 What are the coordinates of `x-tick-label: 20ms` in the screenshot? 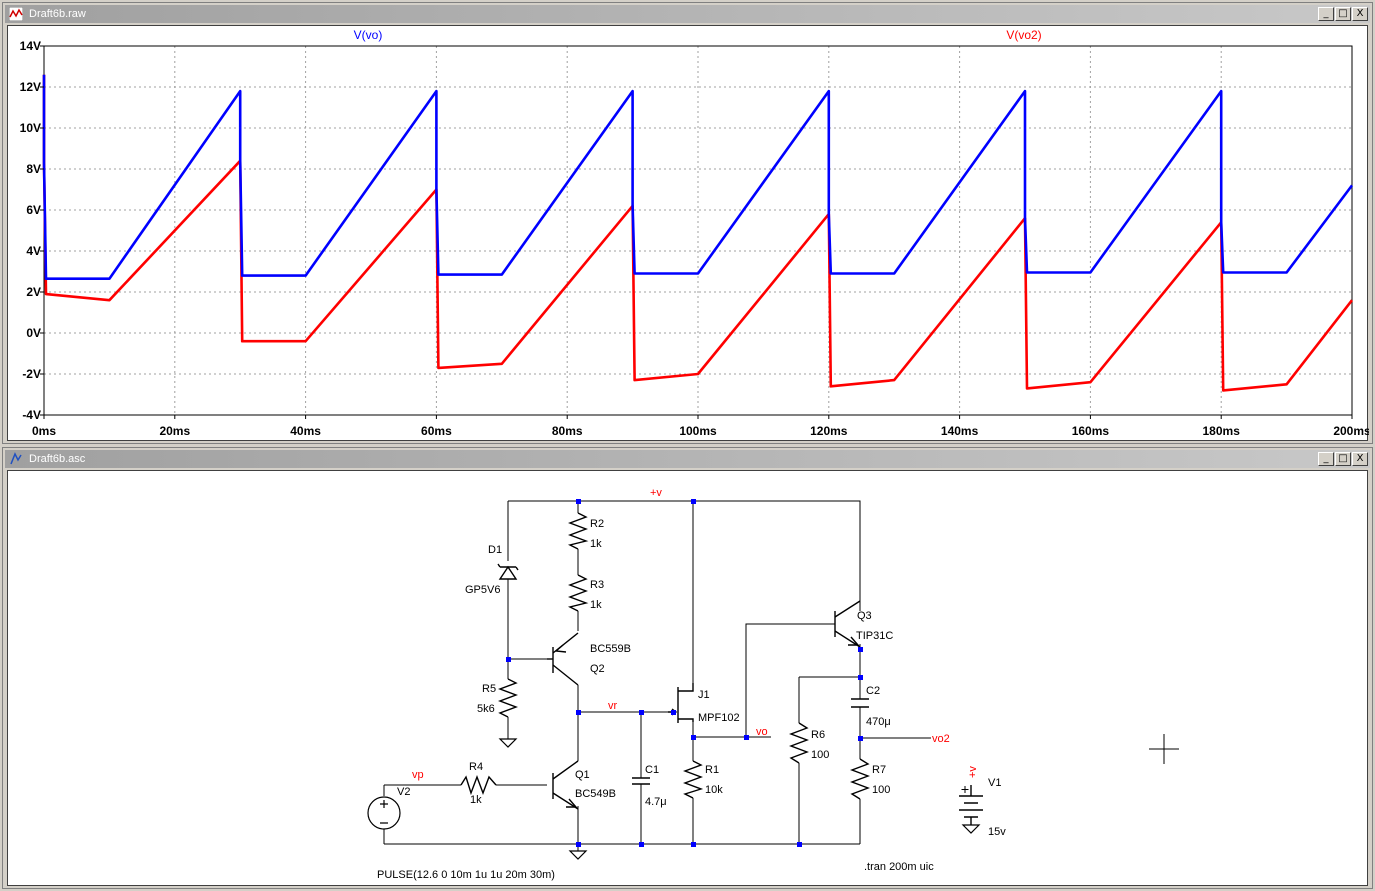 It's located at (174, 431).